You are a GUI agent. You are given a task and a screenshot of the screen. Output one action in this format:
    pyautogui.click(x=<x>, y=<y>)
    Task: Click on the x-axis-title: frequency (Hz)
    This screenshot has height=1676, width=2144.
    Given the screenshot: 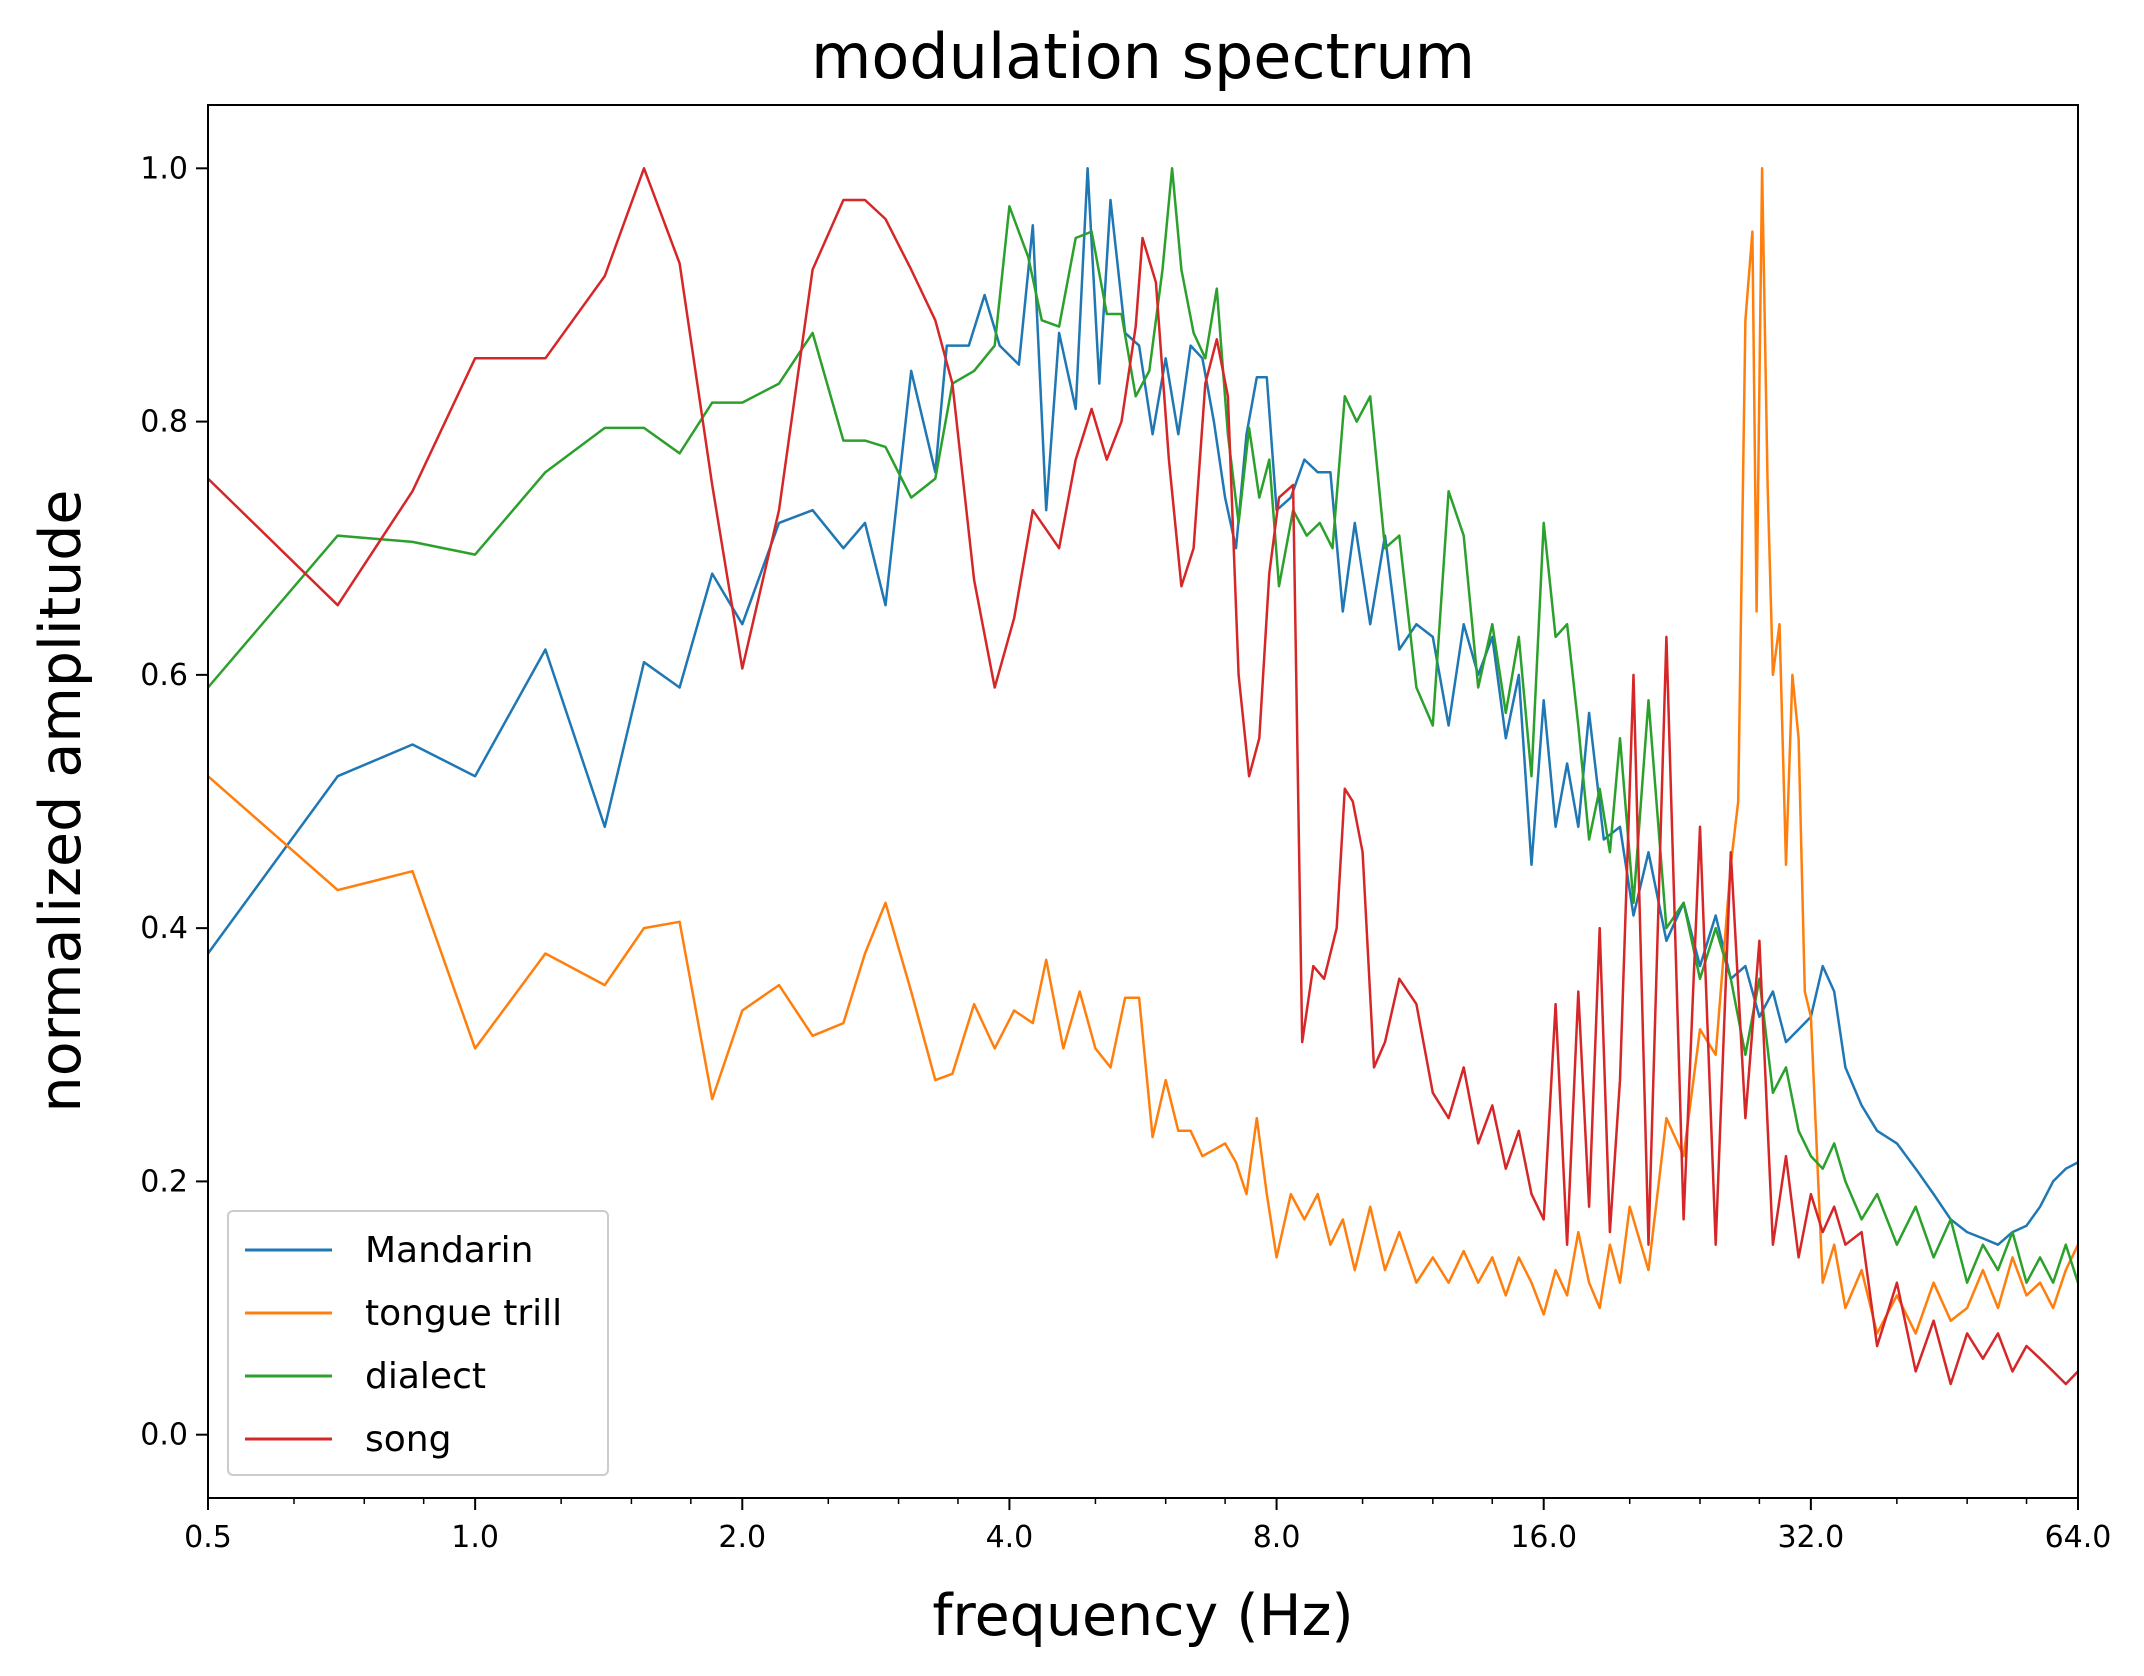 What is the action you would take?
    pyautogui.click(x=1142, y=1616)
    